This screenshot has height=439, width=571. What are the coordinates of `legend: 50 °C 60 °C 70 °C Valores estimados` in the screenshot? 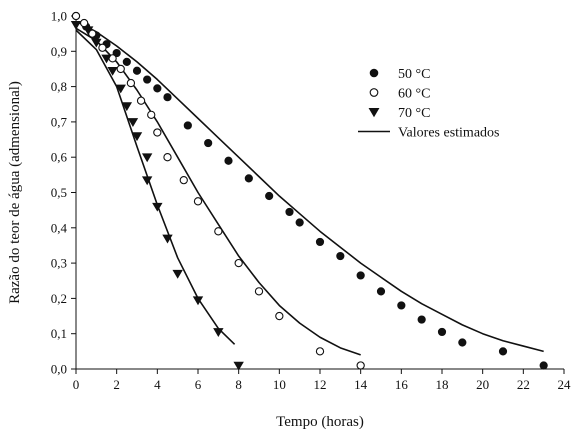 It's located at (428, 104).